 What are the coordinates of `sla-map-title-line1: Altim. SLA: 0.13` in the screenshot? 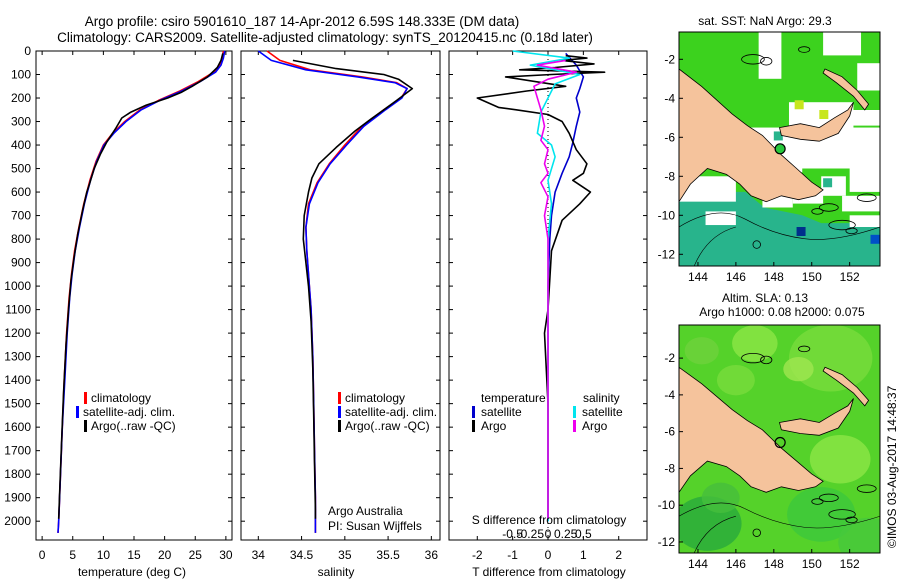 It's located at (765, 298).